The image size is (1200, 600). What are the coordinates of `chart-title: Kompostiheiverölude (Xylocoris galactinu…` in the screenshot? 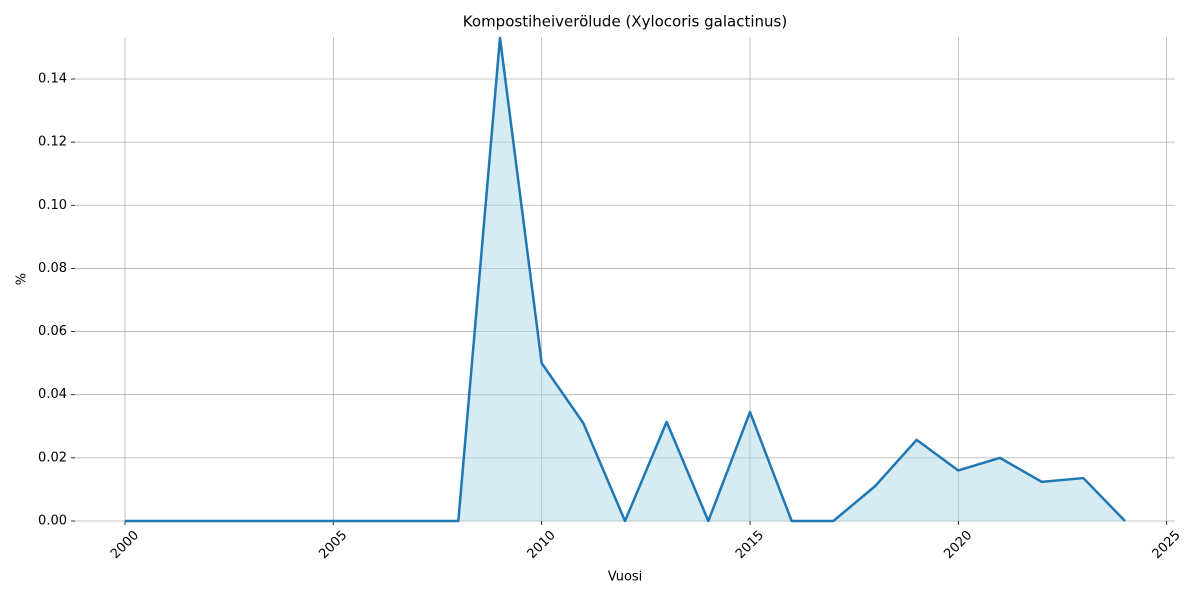 It's located at (625, 22).